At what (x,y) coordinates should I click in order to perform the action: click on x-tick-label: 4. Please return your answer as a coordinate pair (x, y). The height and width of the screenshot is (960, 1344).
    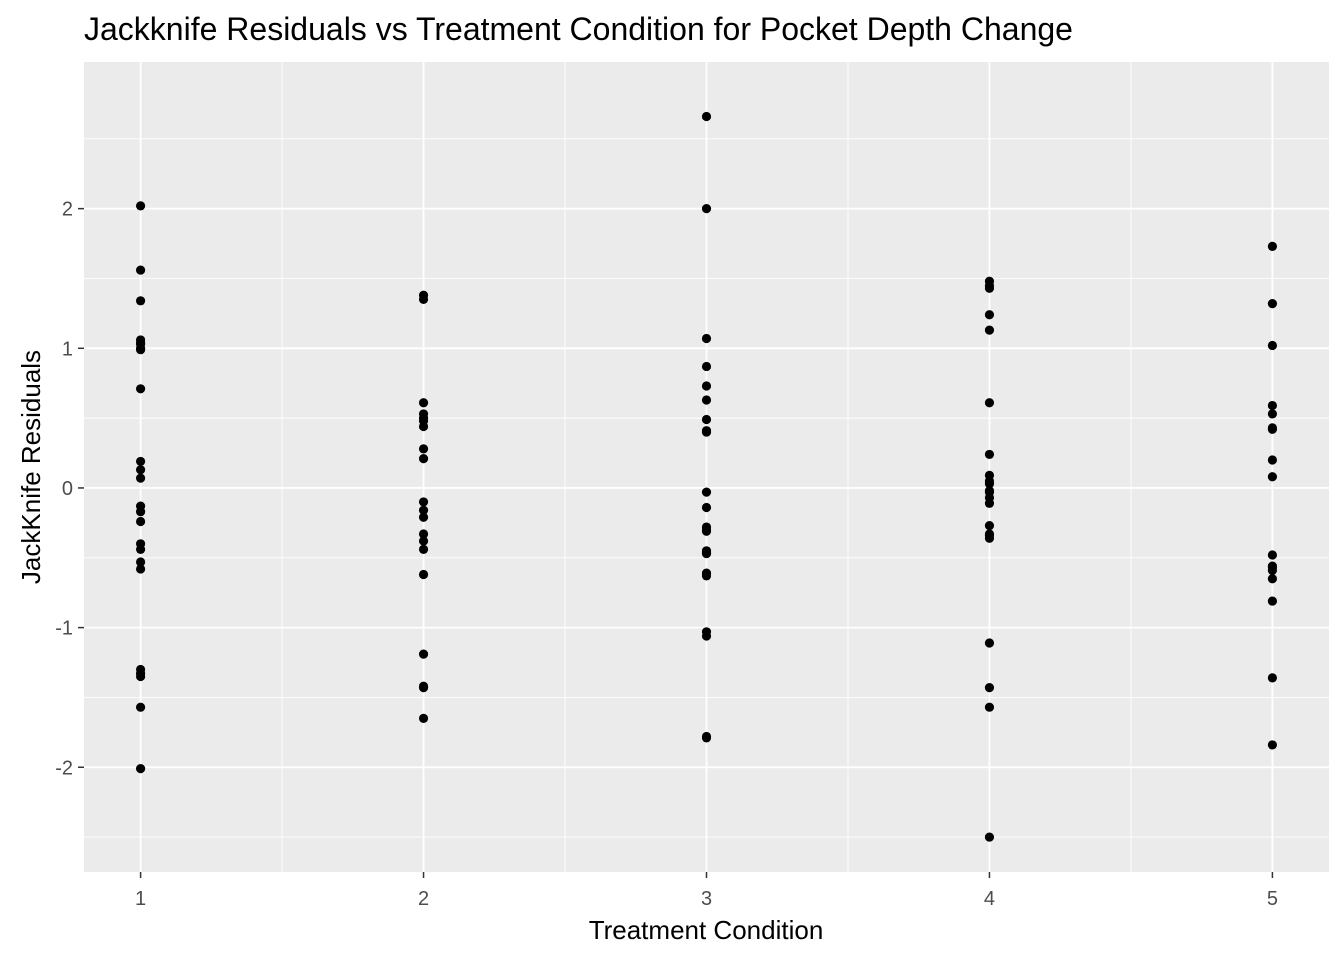
    Looking at the image, I should click on (989, 899).